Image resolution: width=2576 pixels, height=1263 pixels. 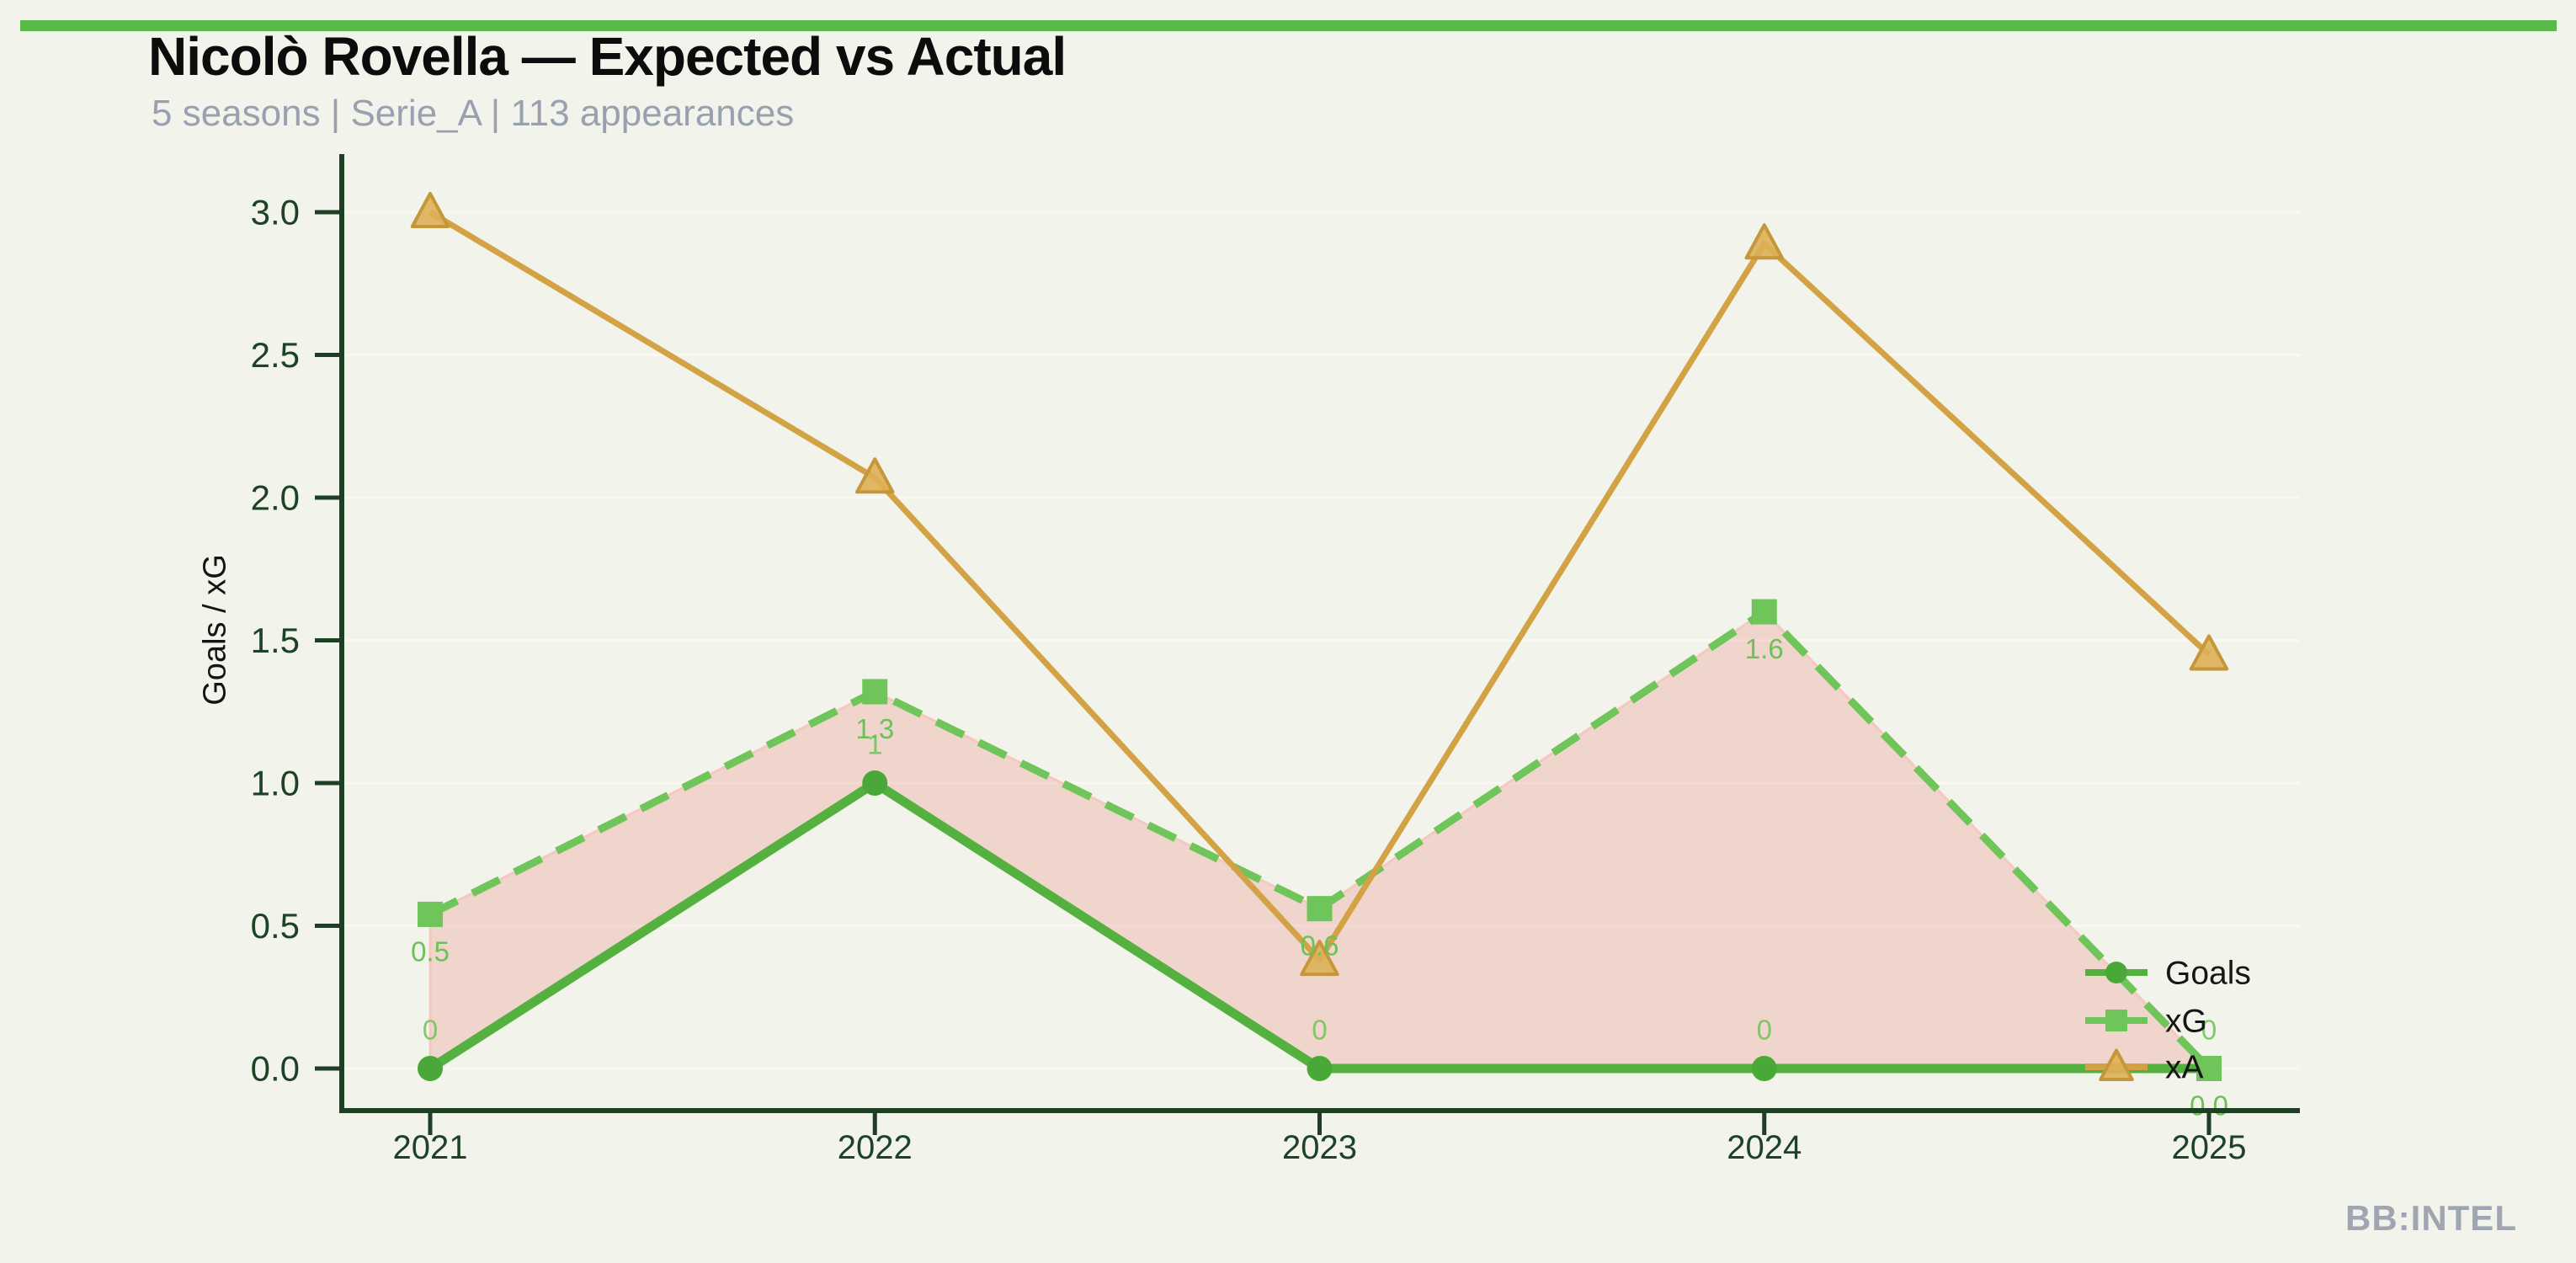 What do you see at coordinates (276, 783) in the screenshot?
I see `y-tick-label: 1.0` at bounding box center [276, 783].